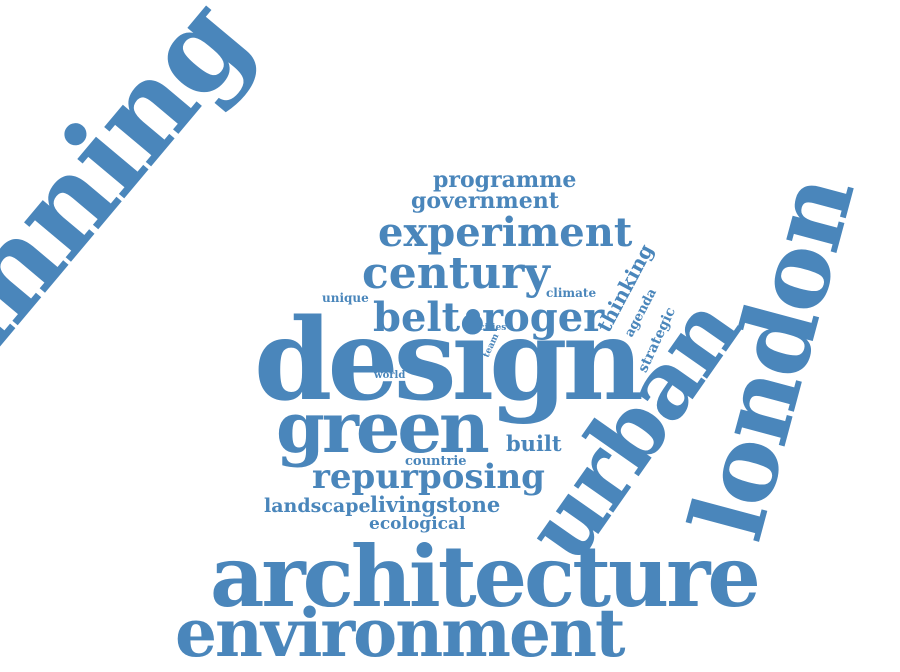  I want to click on word-ecological: ecological, so click(417, 524).